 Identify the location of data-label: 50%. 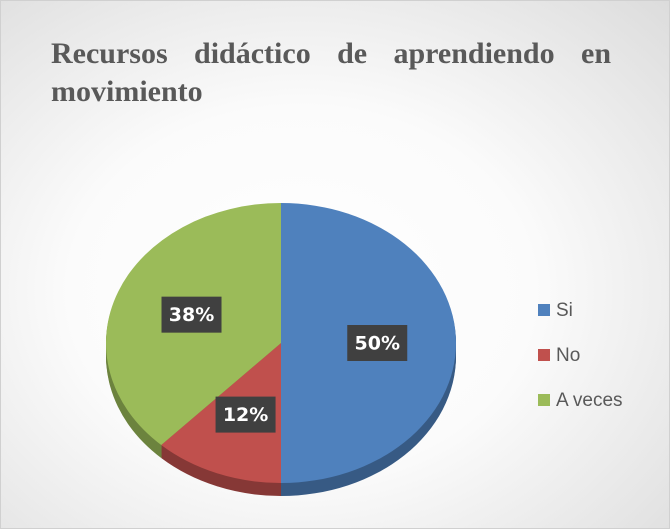
(377, 344).